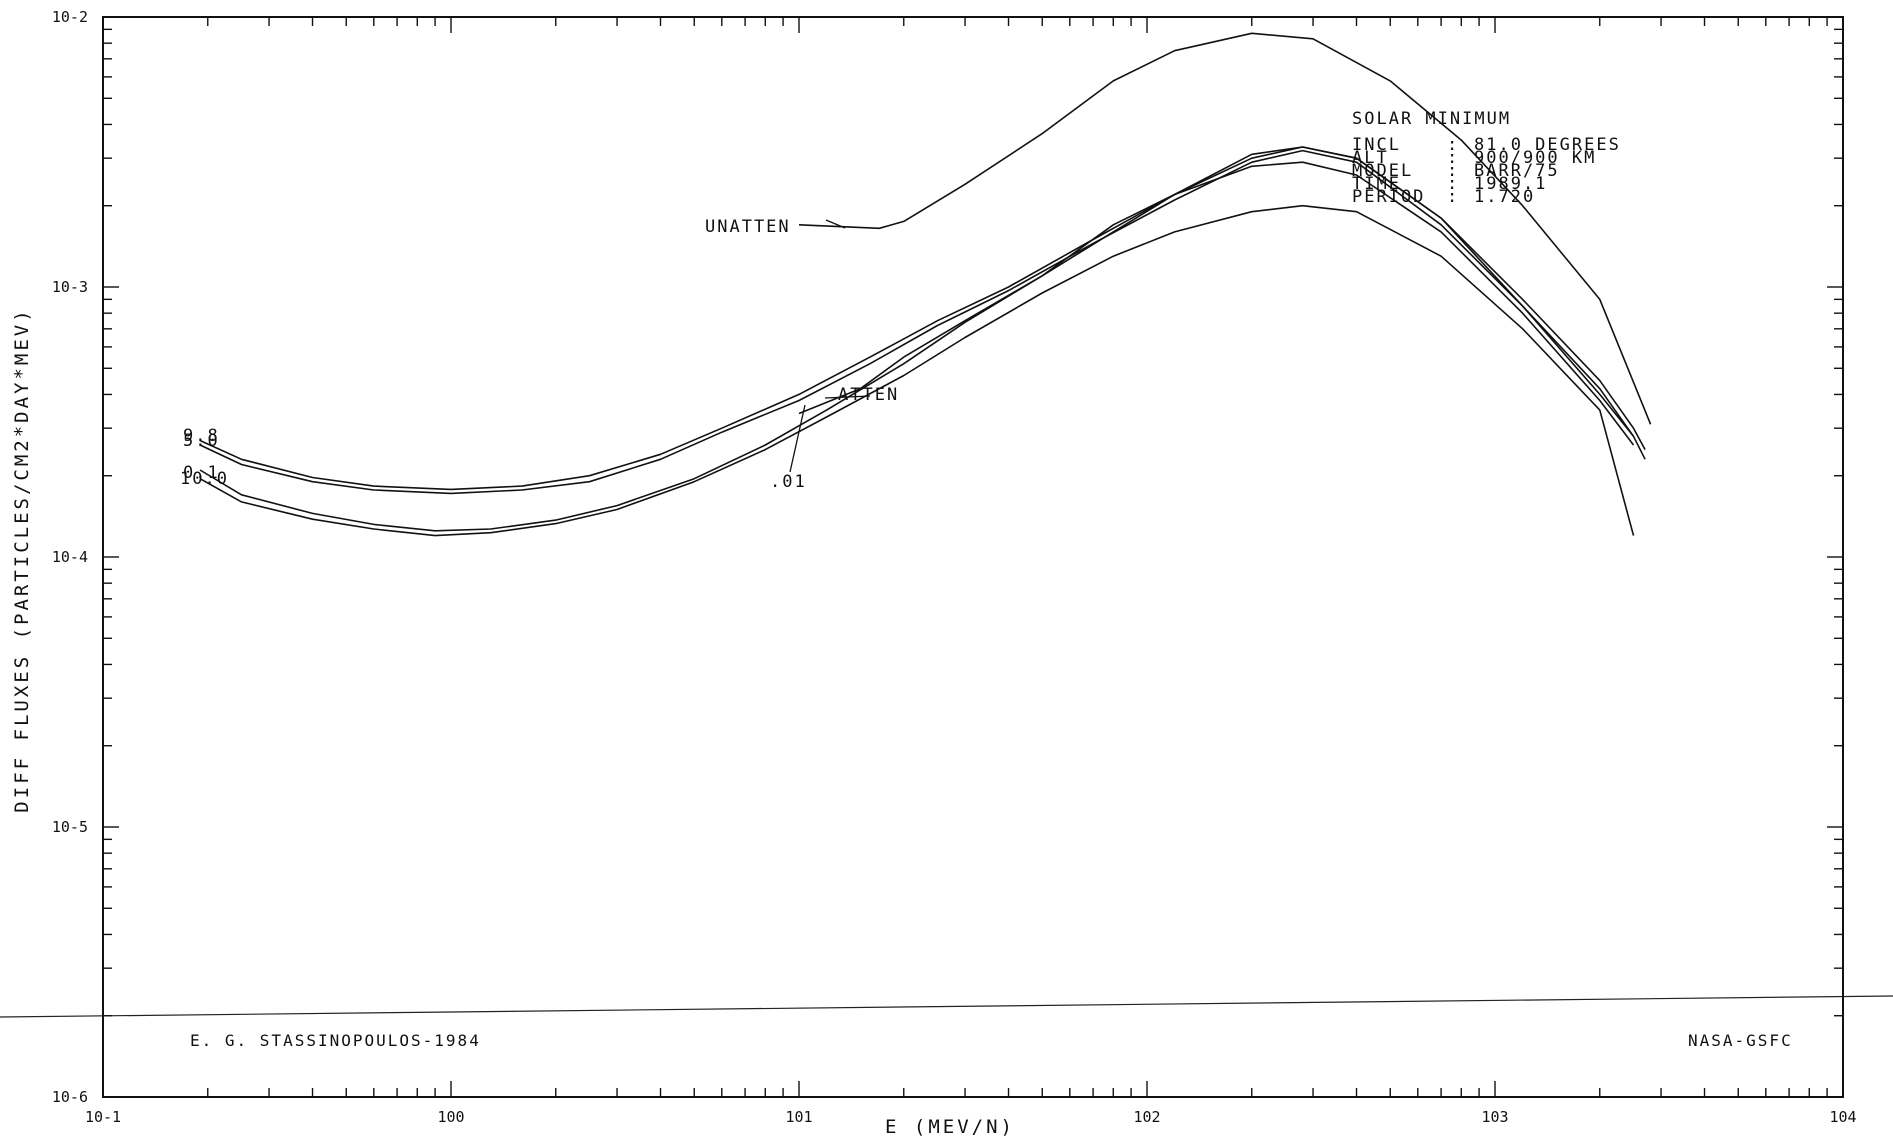 This screenshot has height=1137, width=1893. What do you see at coordinates (1740, 1040) in the screenshot?
I see `agency-credit: NASA-GSFC` at bounding box center [1740, 1040].